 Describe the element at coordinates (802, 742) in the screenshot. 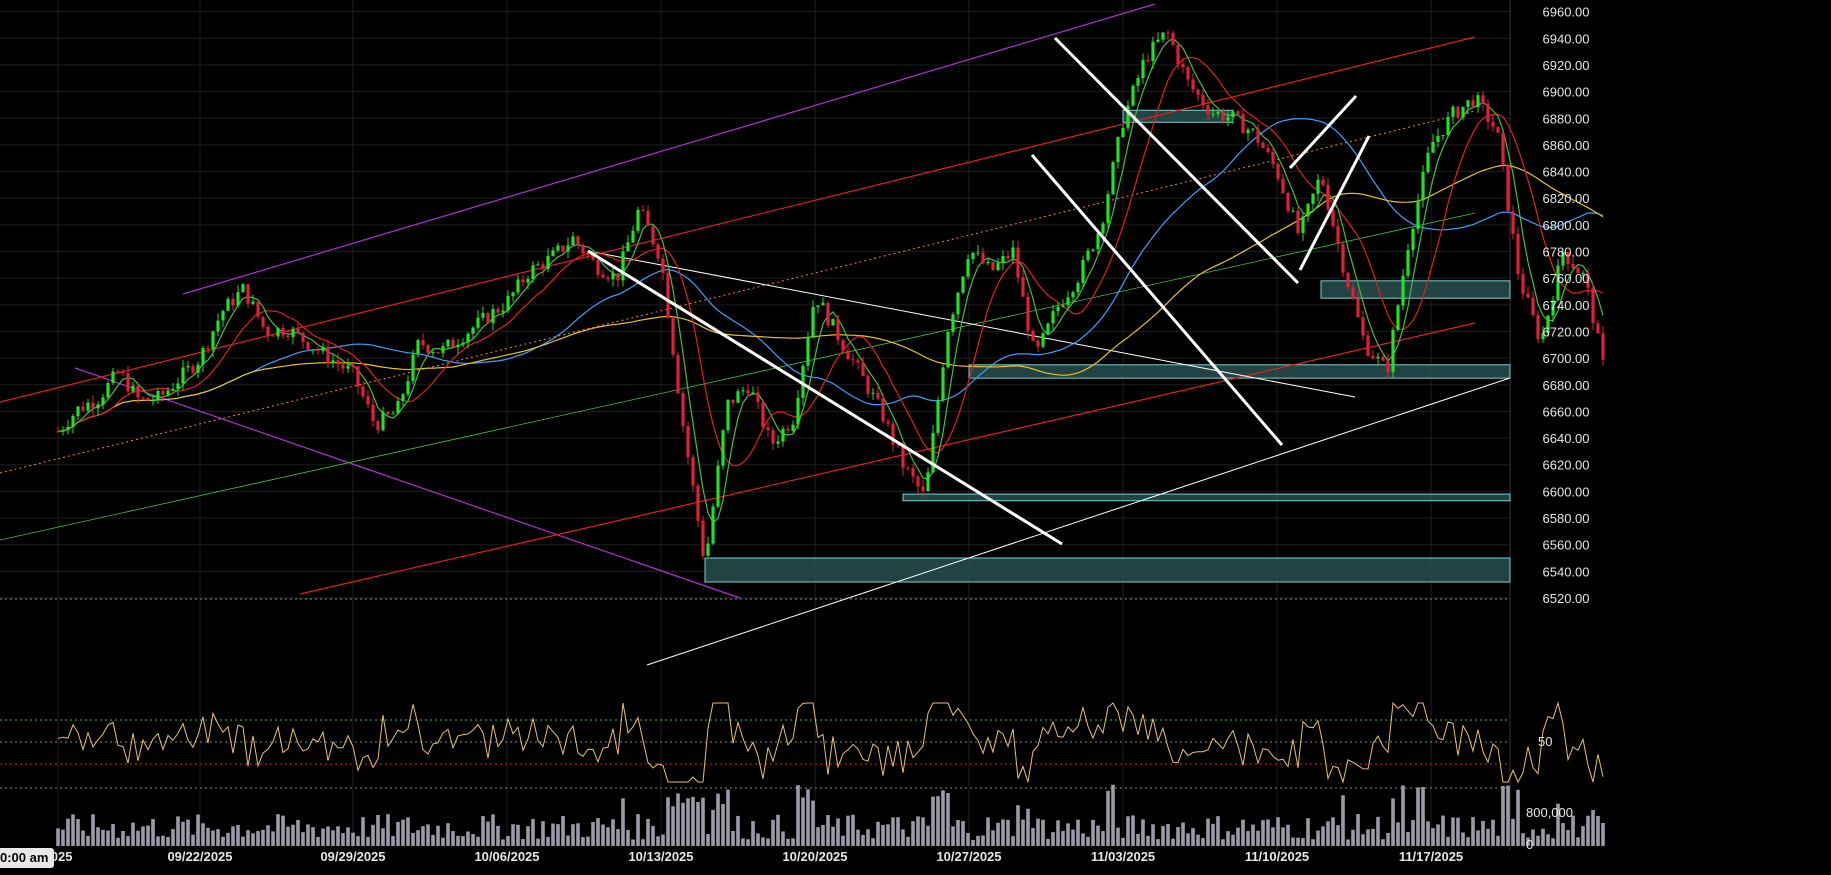

I see `oscillator-pane: 50` at that location.